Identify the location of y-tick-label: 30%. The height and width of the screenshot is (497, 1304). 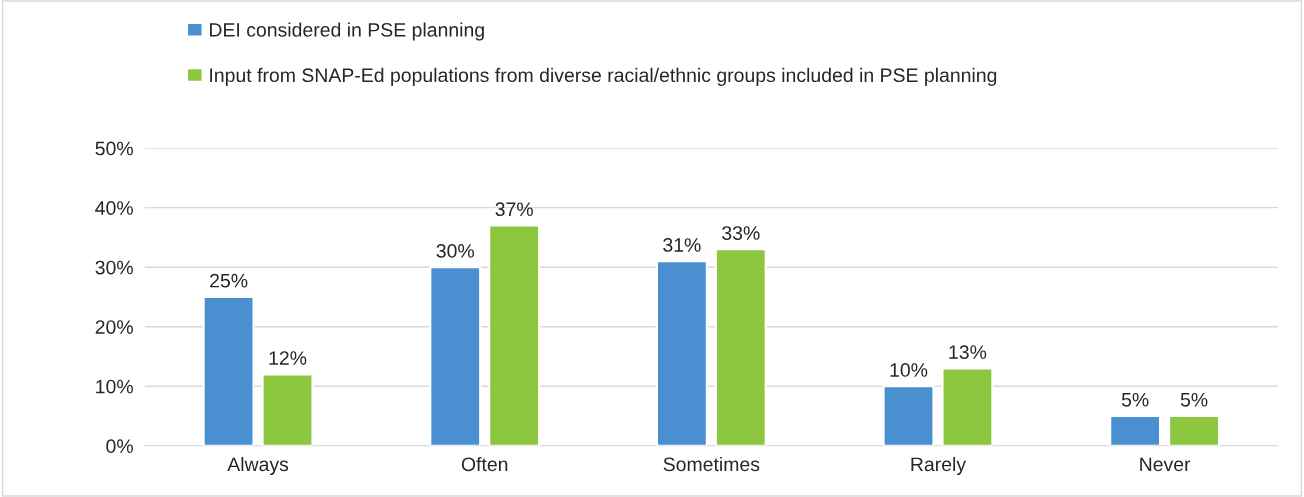
(114, 267).